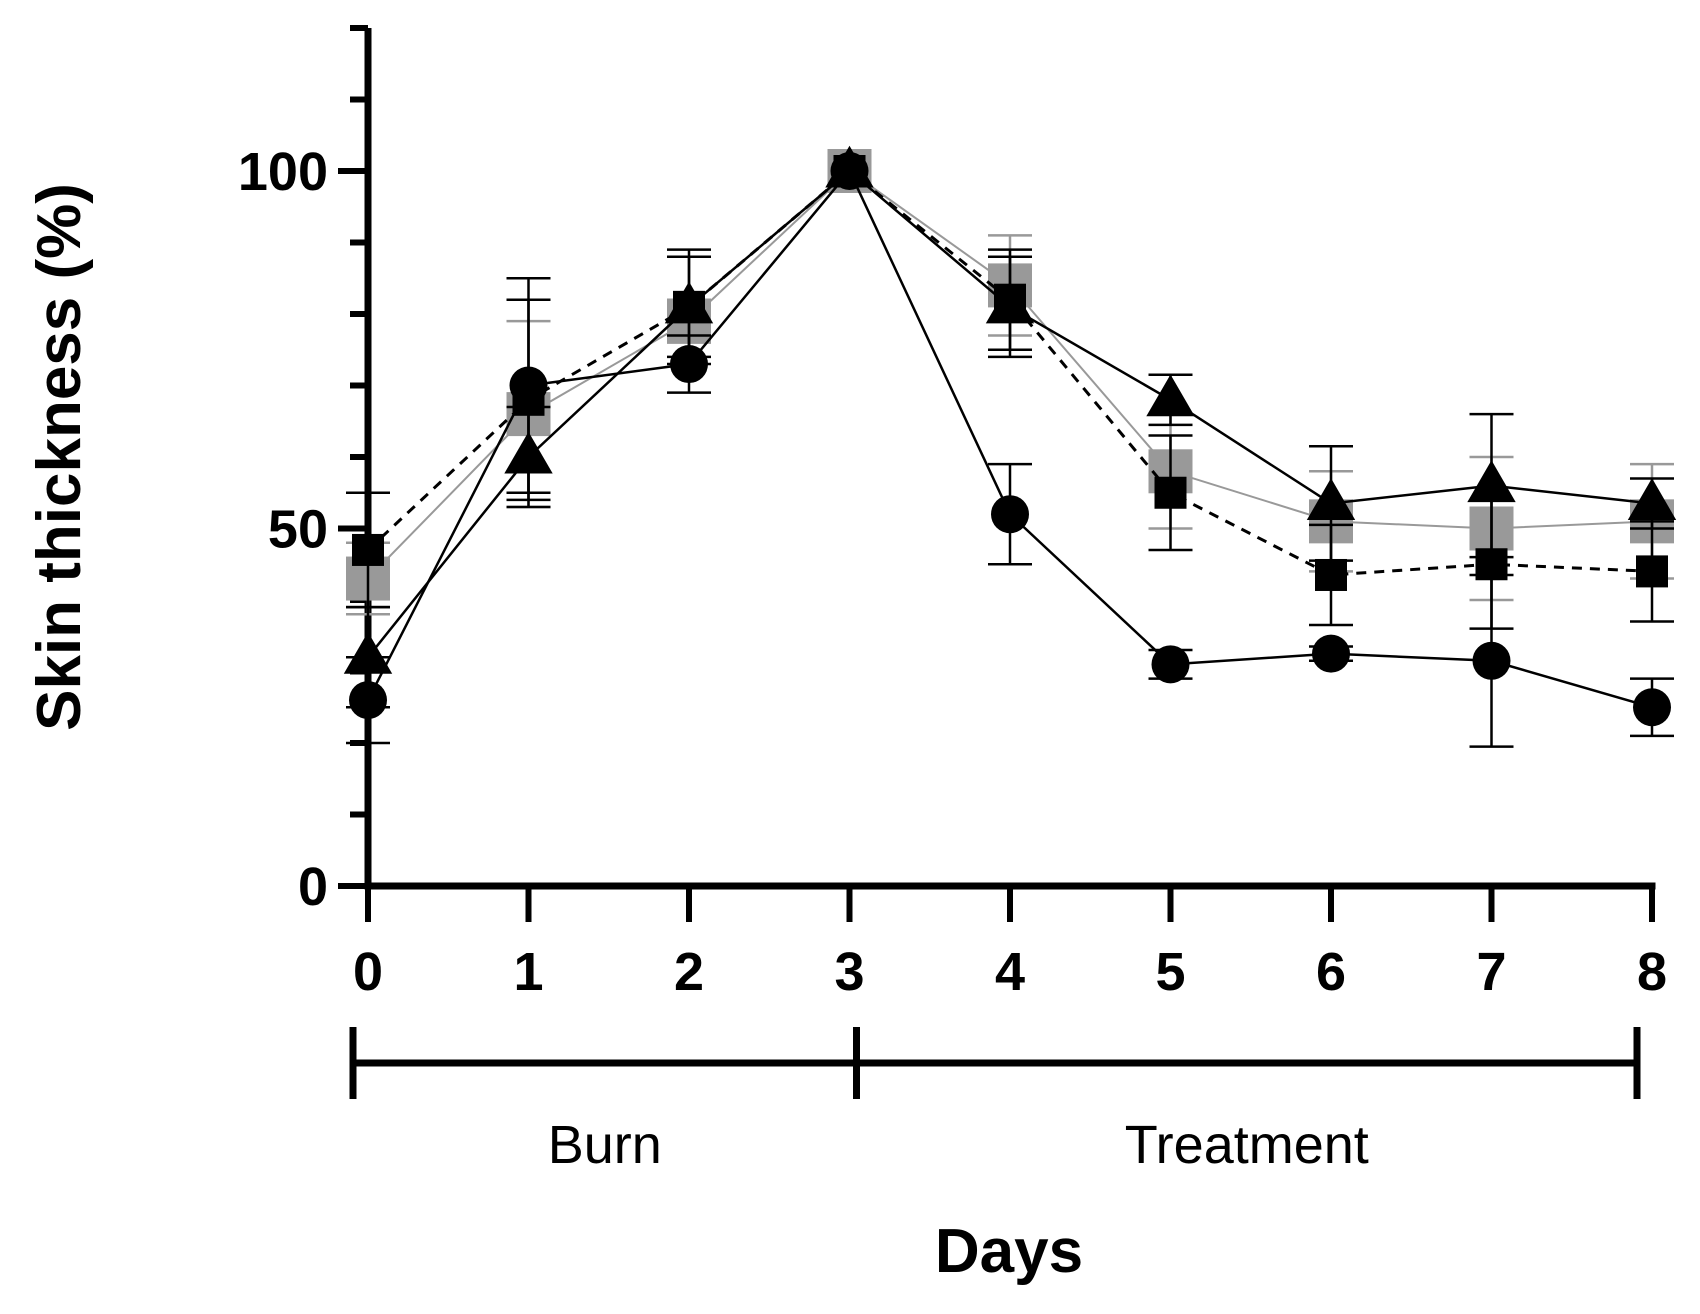 The height and width of the screenshot is (1314, 1700). I want to click on phase-bracket-burn: Burn, so click(604, 1101).